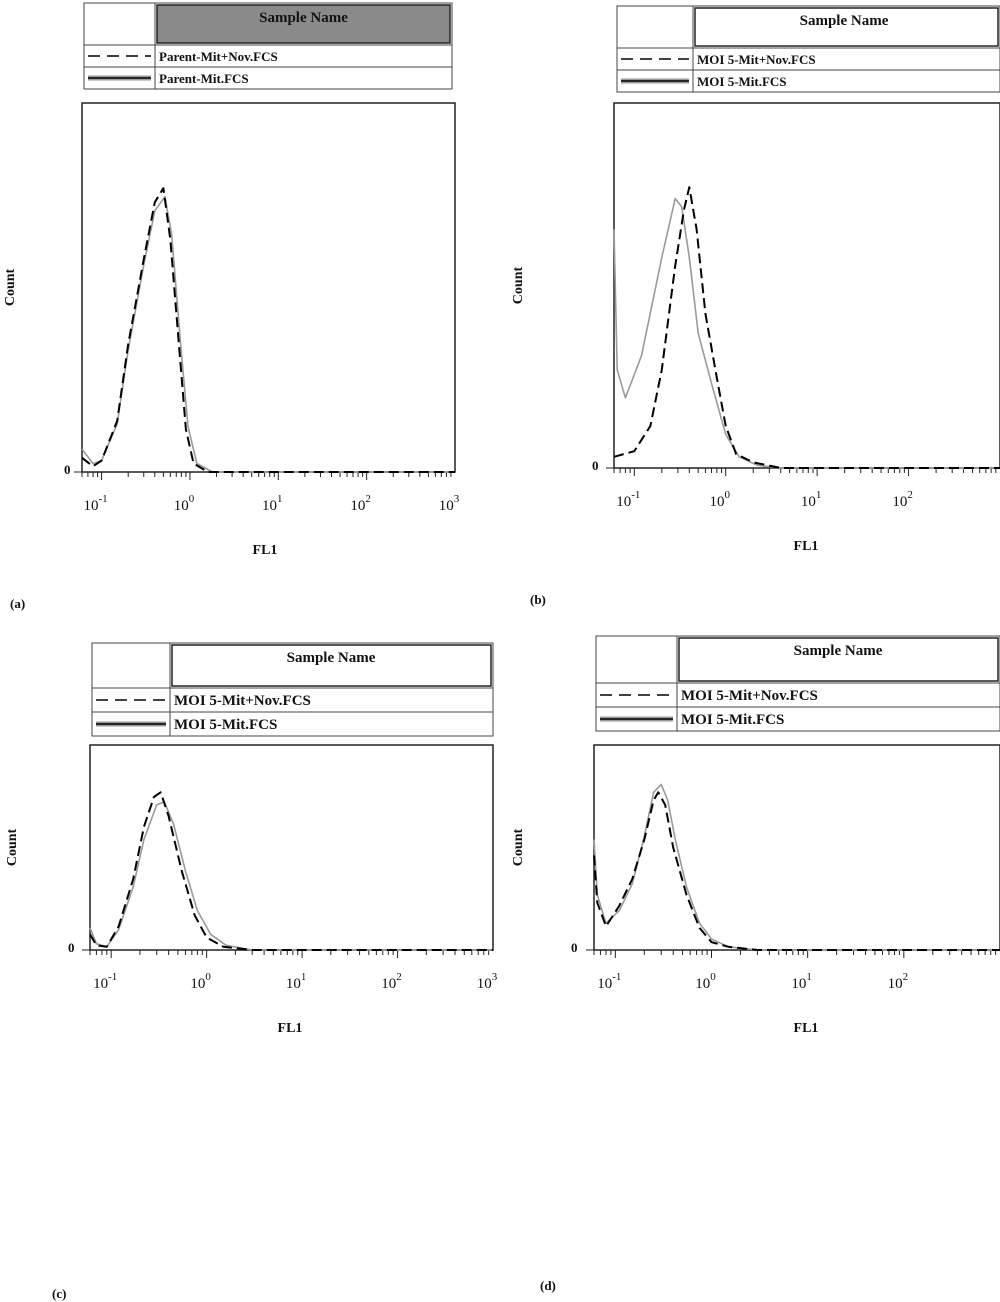  I want to click on legend-entry-1: Parent-Mit+Nov.FCS, so click(218, 56).